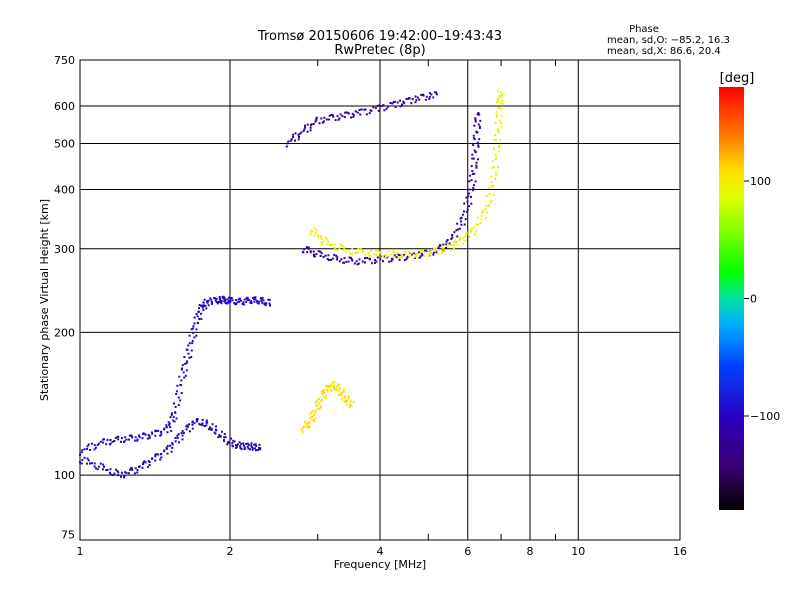  Describe the element at coordinates (644, 29) in the screenshot. I see `phase-title: Phase` at that location.